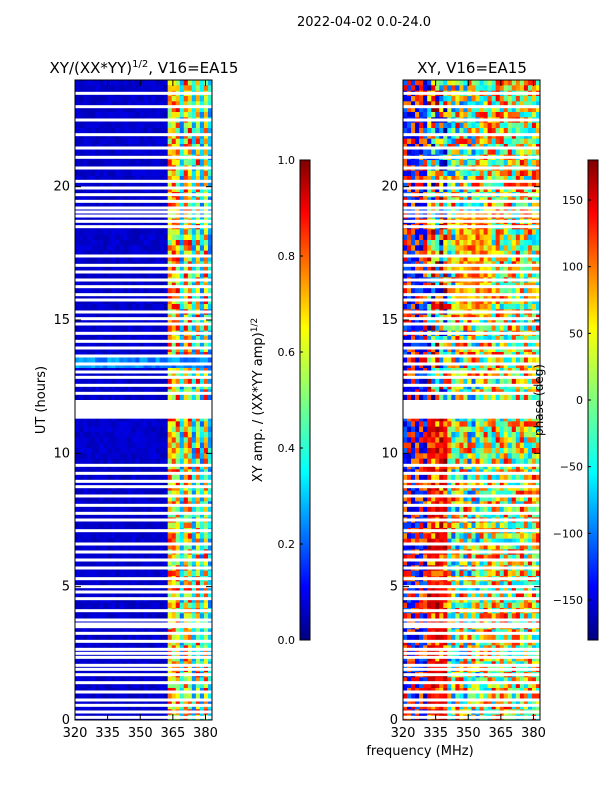 This screenshot has width=600, height=800. What do you see at coordinates (472, 68) in the screenshot?
I see `right-panel-title: XY, V16=EA15` at bounding box center [472, 68].